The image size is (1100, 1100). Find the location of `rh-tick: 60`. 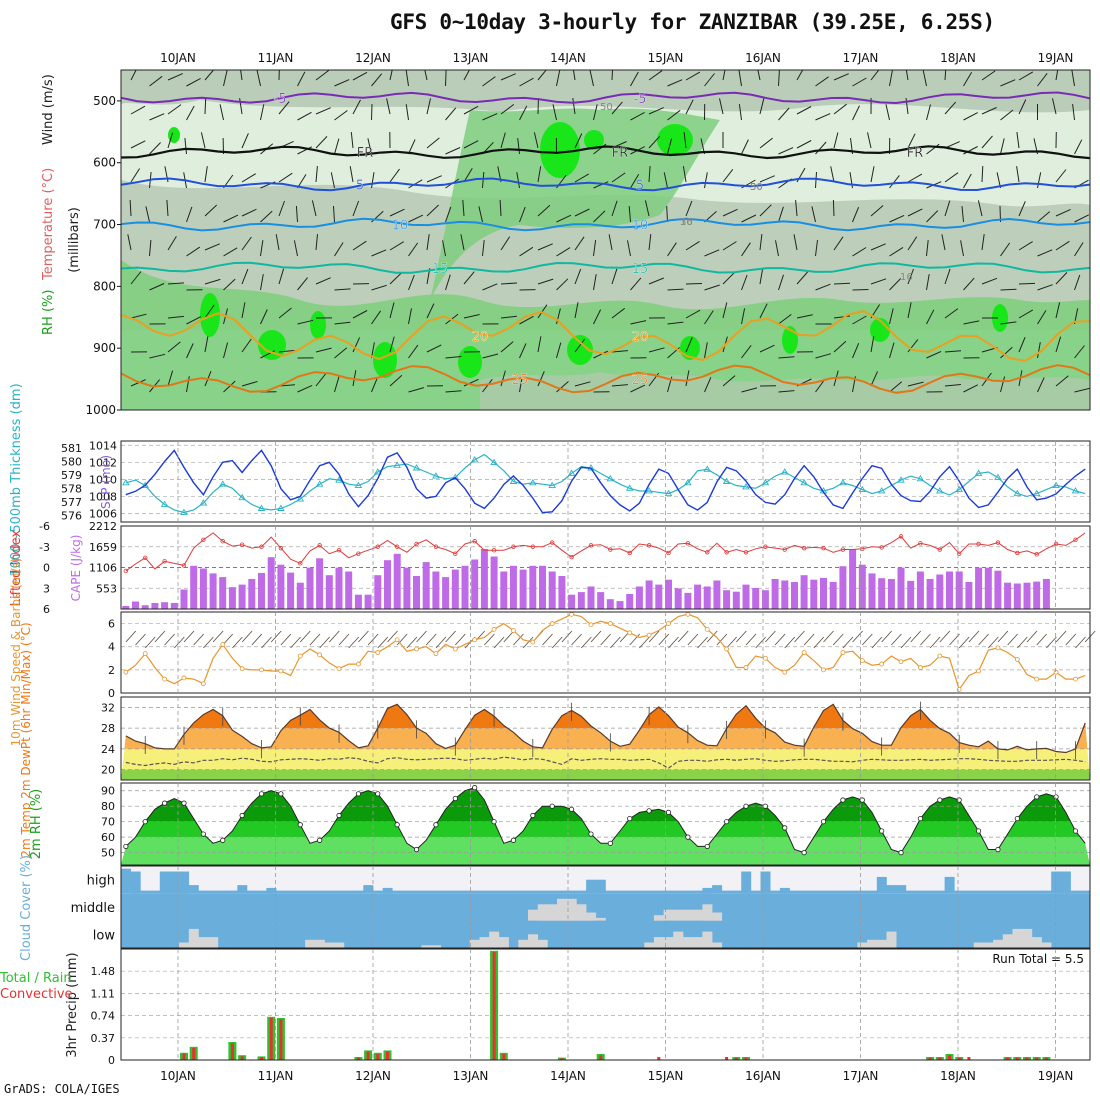

rh-tick: 60 is located at coordinates (108, 837).